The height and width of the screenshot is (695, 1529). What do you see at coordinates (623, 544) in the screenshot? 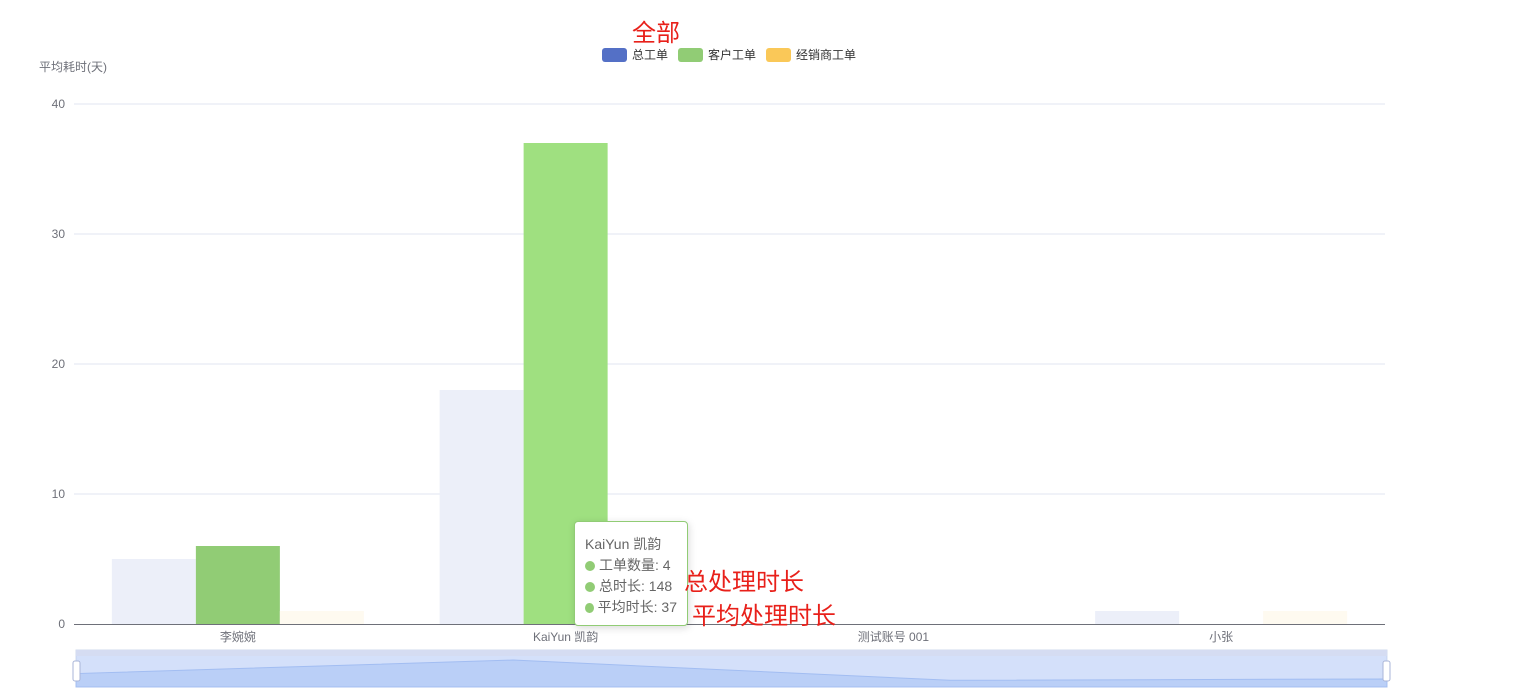
I see `tooltip-title: KaiYun 凯韵` at bounding box center [623, 544].